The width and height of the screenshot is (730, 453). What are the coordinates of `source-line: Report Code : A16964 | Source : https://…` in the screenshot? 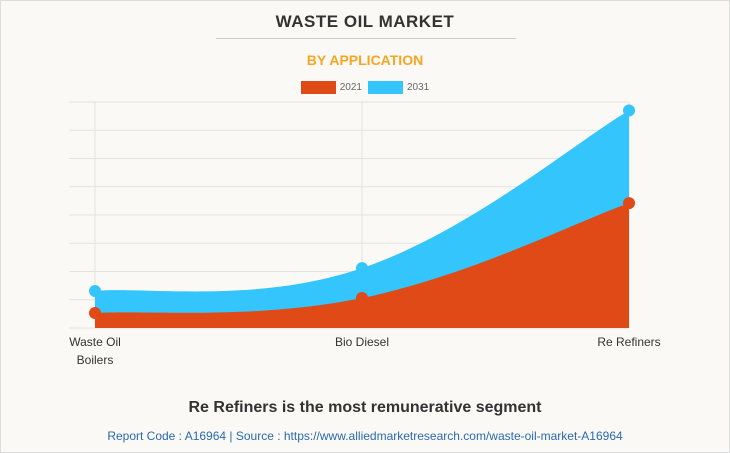 It's located at (365, 436).